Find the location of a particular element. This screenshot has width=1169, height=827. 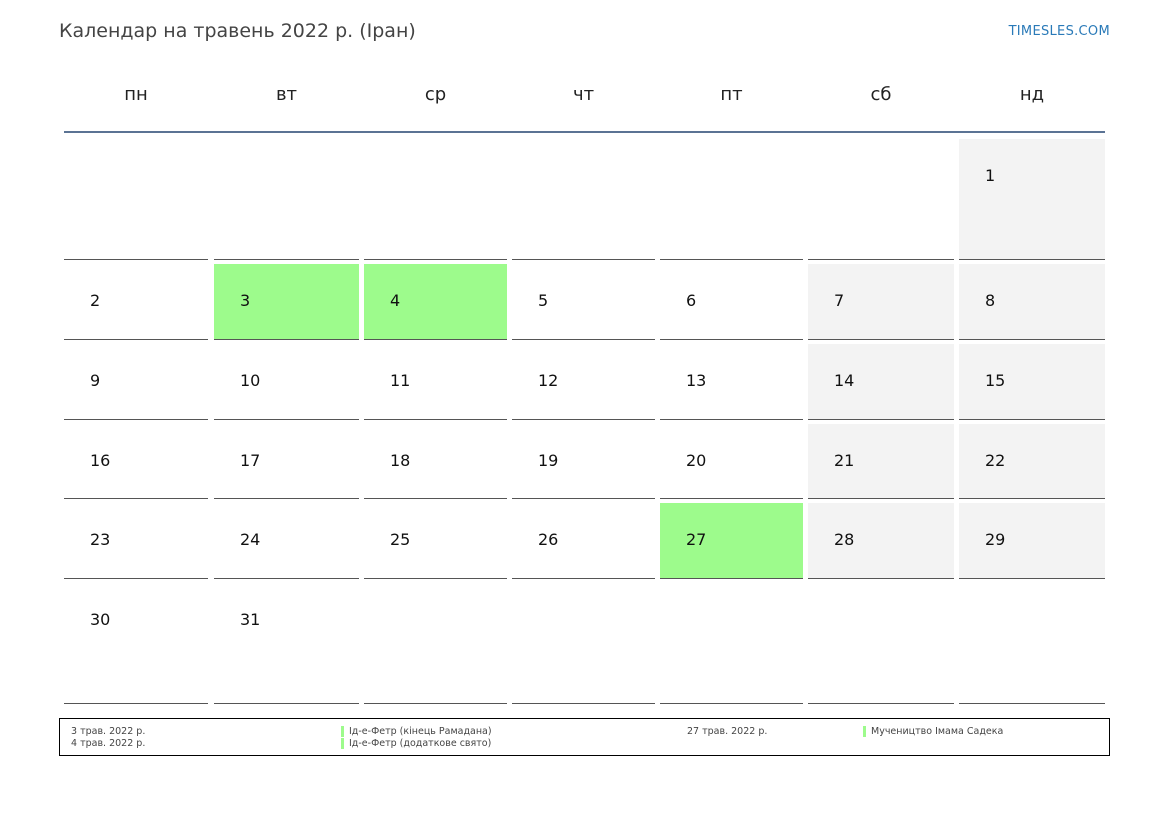

day-number: 8 is located at coordinates (990, 300).